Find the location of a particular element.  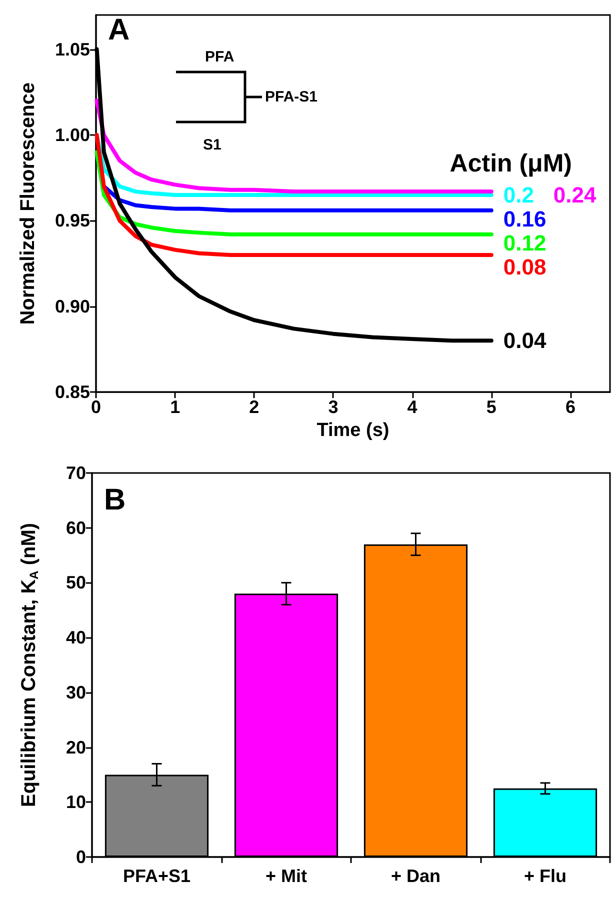

y-tick-label: 60 is located at coordinates (76, 528).